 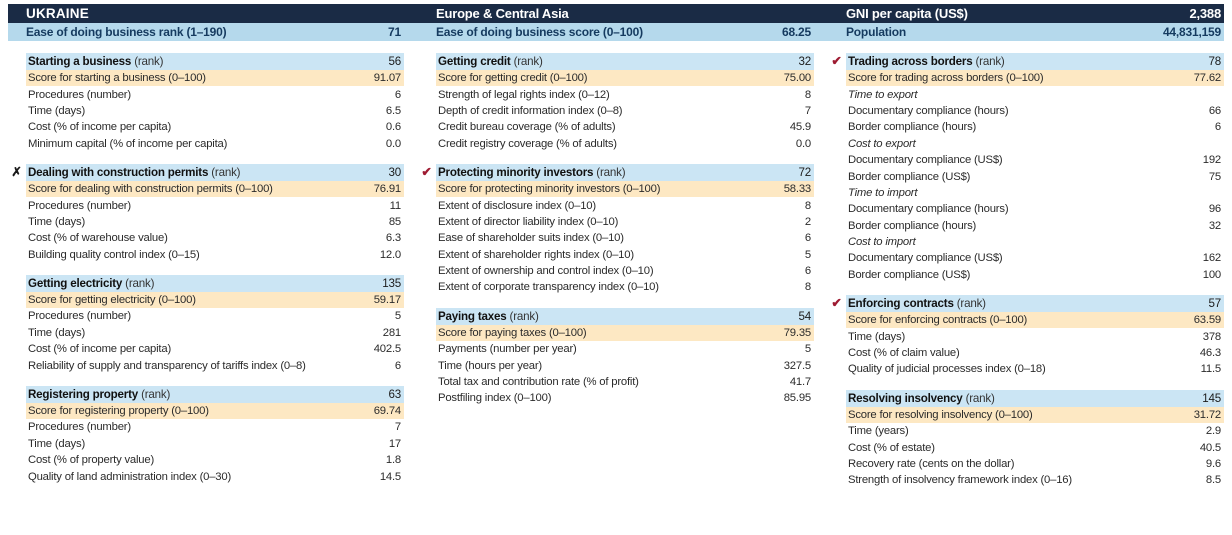 I want to click on indicator-row: Procedures (number) 11, so click(x=215, y=205).